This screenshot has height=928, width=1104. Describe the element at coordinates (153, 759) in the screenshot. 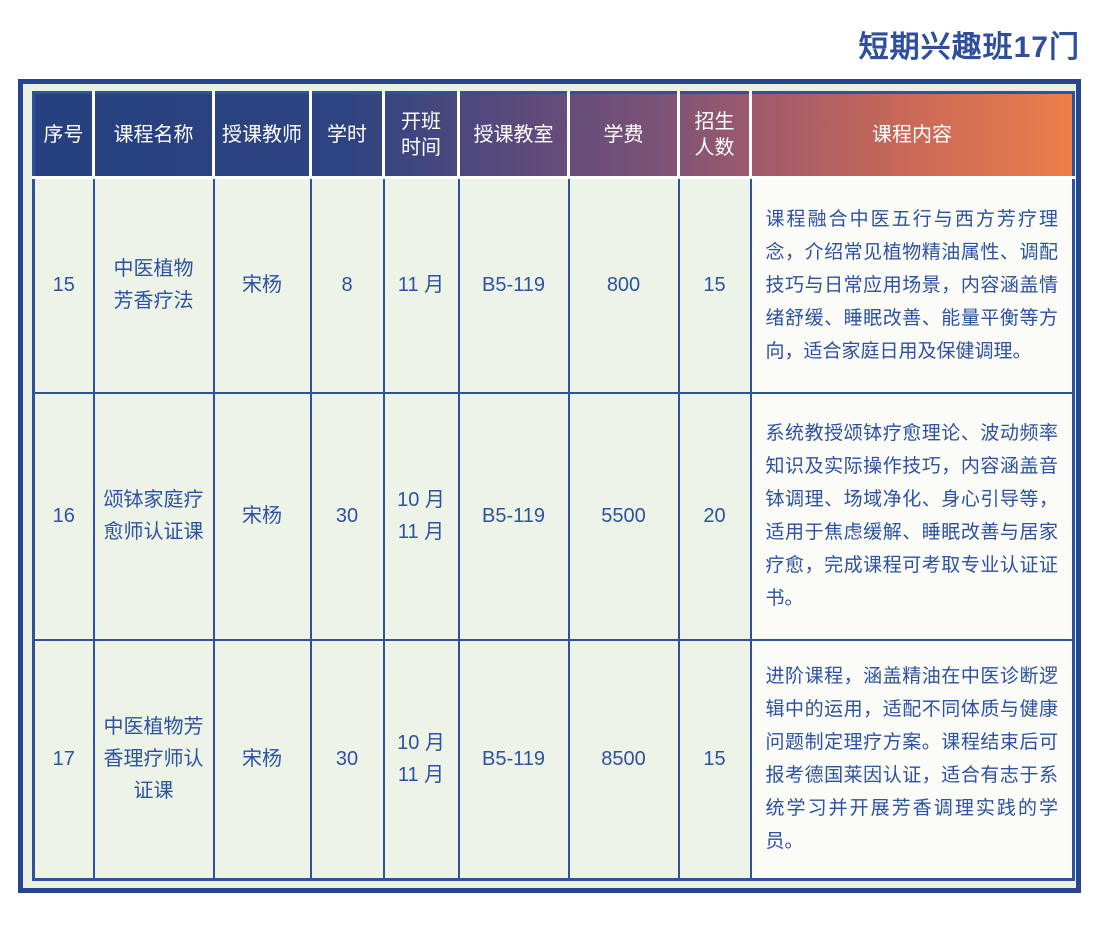

I see `cell-course-name: 中医植物芳 香理疗师认 证课` at that location.